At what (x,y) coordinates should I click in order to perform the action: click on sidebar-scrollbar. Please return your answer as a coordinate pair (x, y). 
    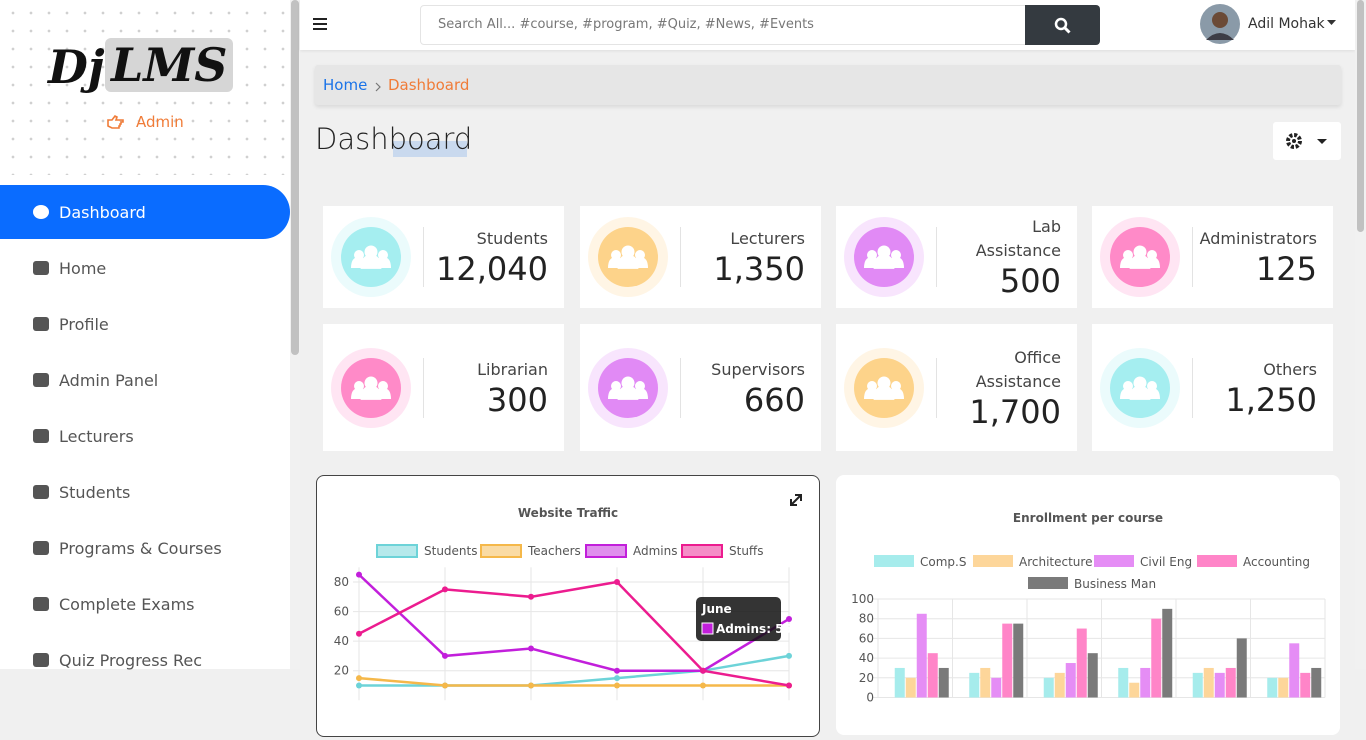
    Looking at the image, I should click on (295, 334).